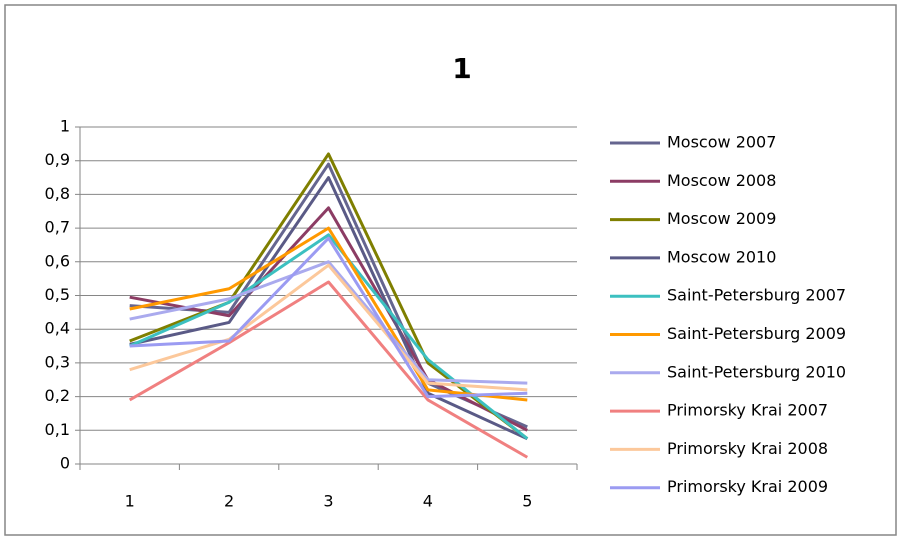 This screenshot has width=902, height=540. What do you see at coordinates (57, 260) in the screenshot?
I see `y-tick-label: 0,6` at bounding box center [57, 260].